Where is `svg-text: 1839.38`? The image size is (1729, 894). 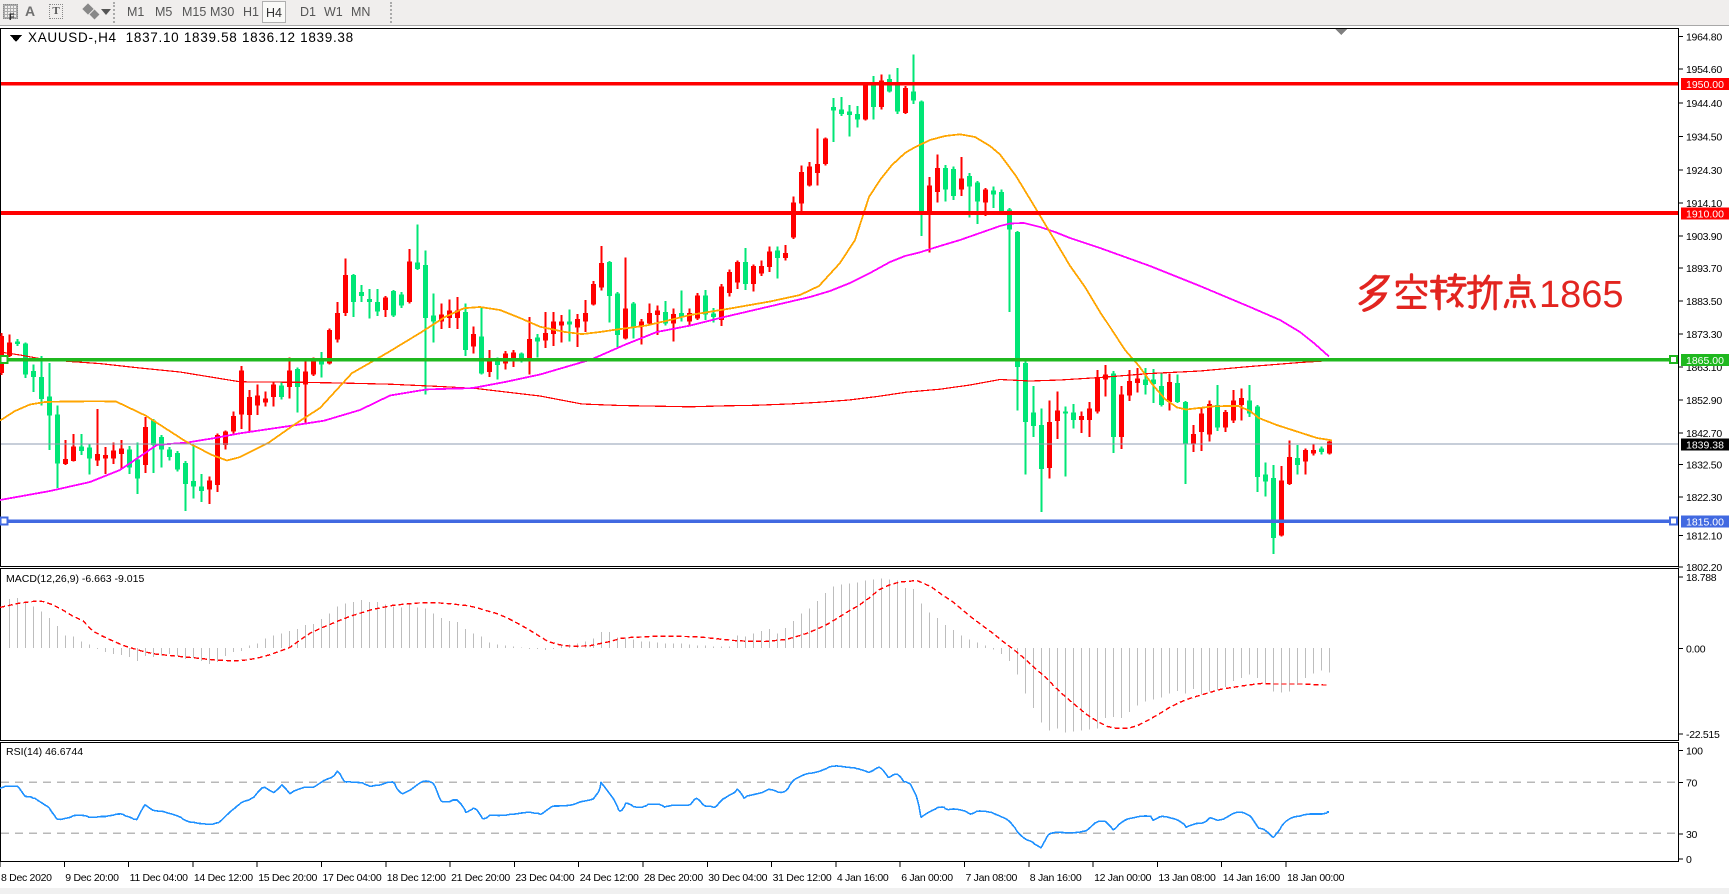 svg-text: 1839.38 is located at coordinates (1705, 446).